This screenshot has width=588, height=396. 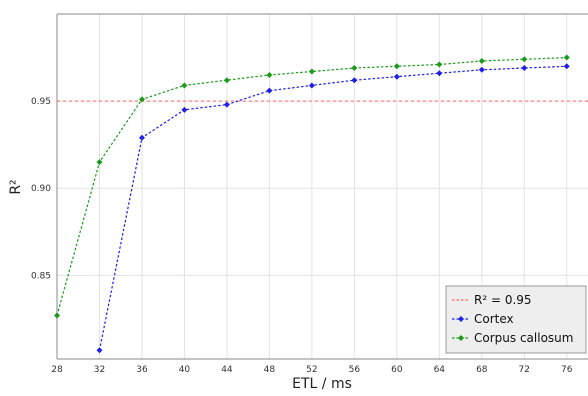 What do you see at coordinates (227, 370) in the screenshot?
I see `x-tick-label: 44` at bounding box center [227, 370].